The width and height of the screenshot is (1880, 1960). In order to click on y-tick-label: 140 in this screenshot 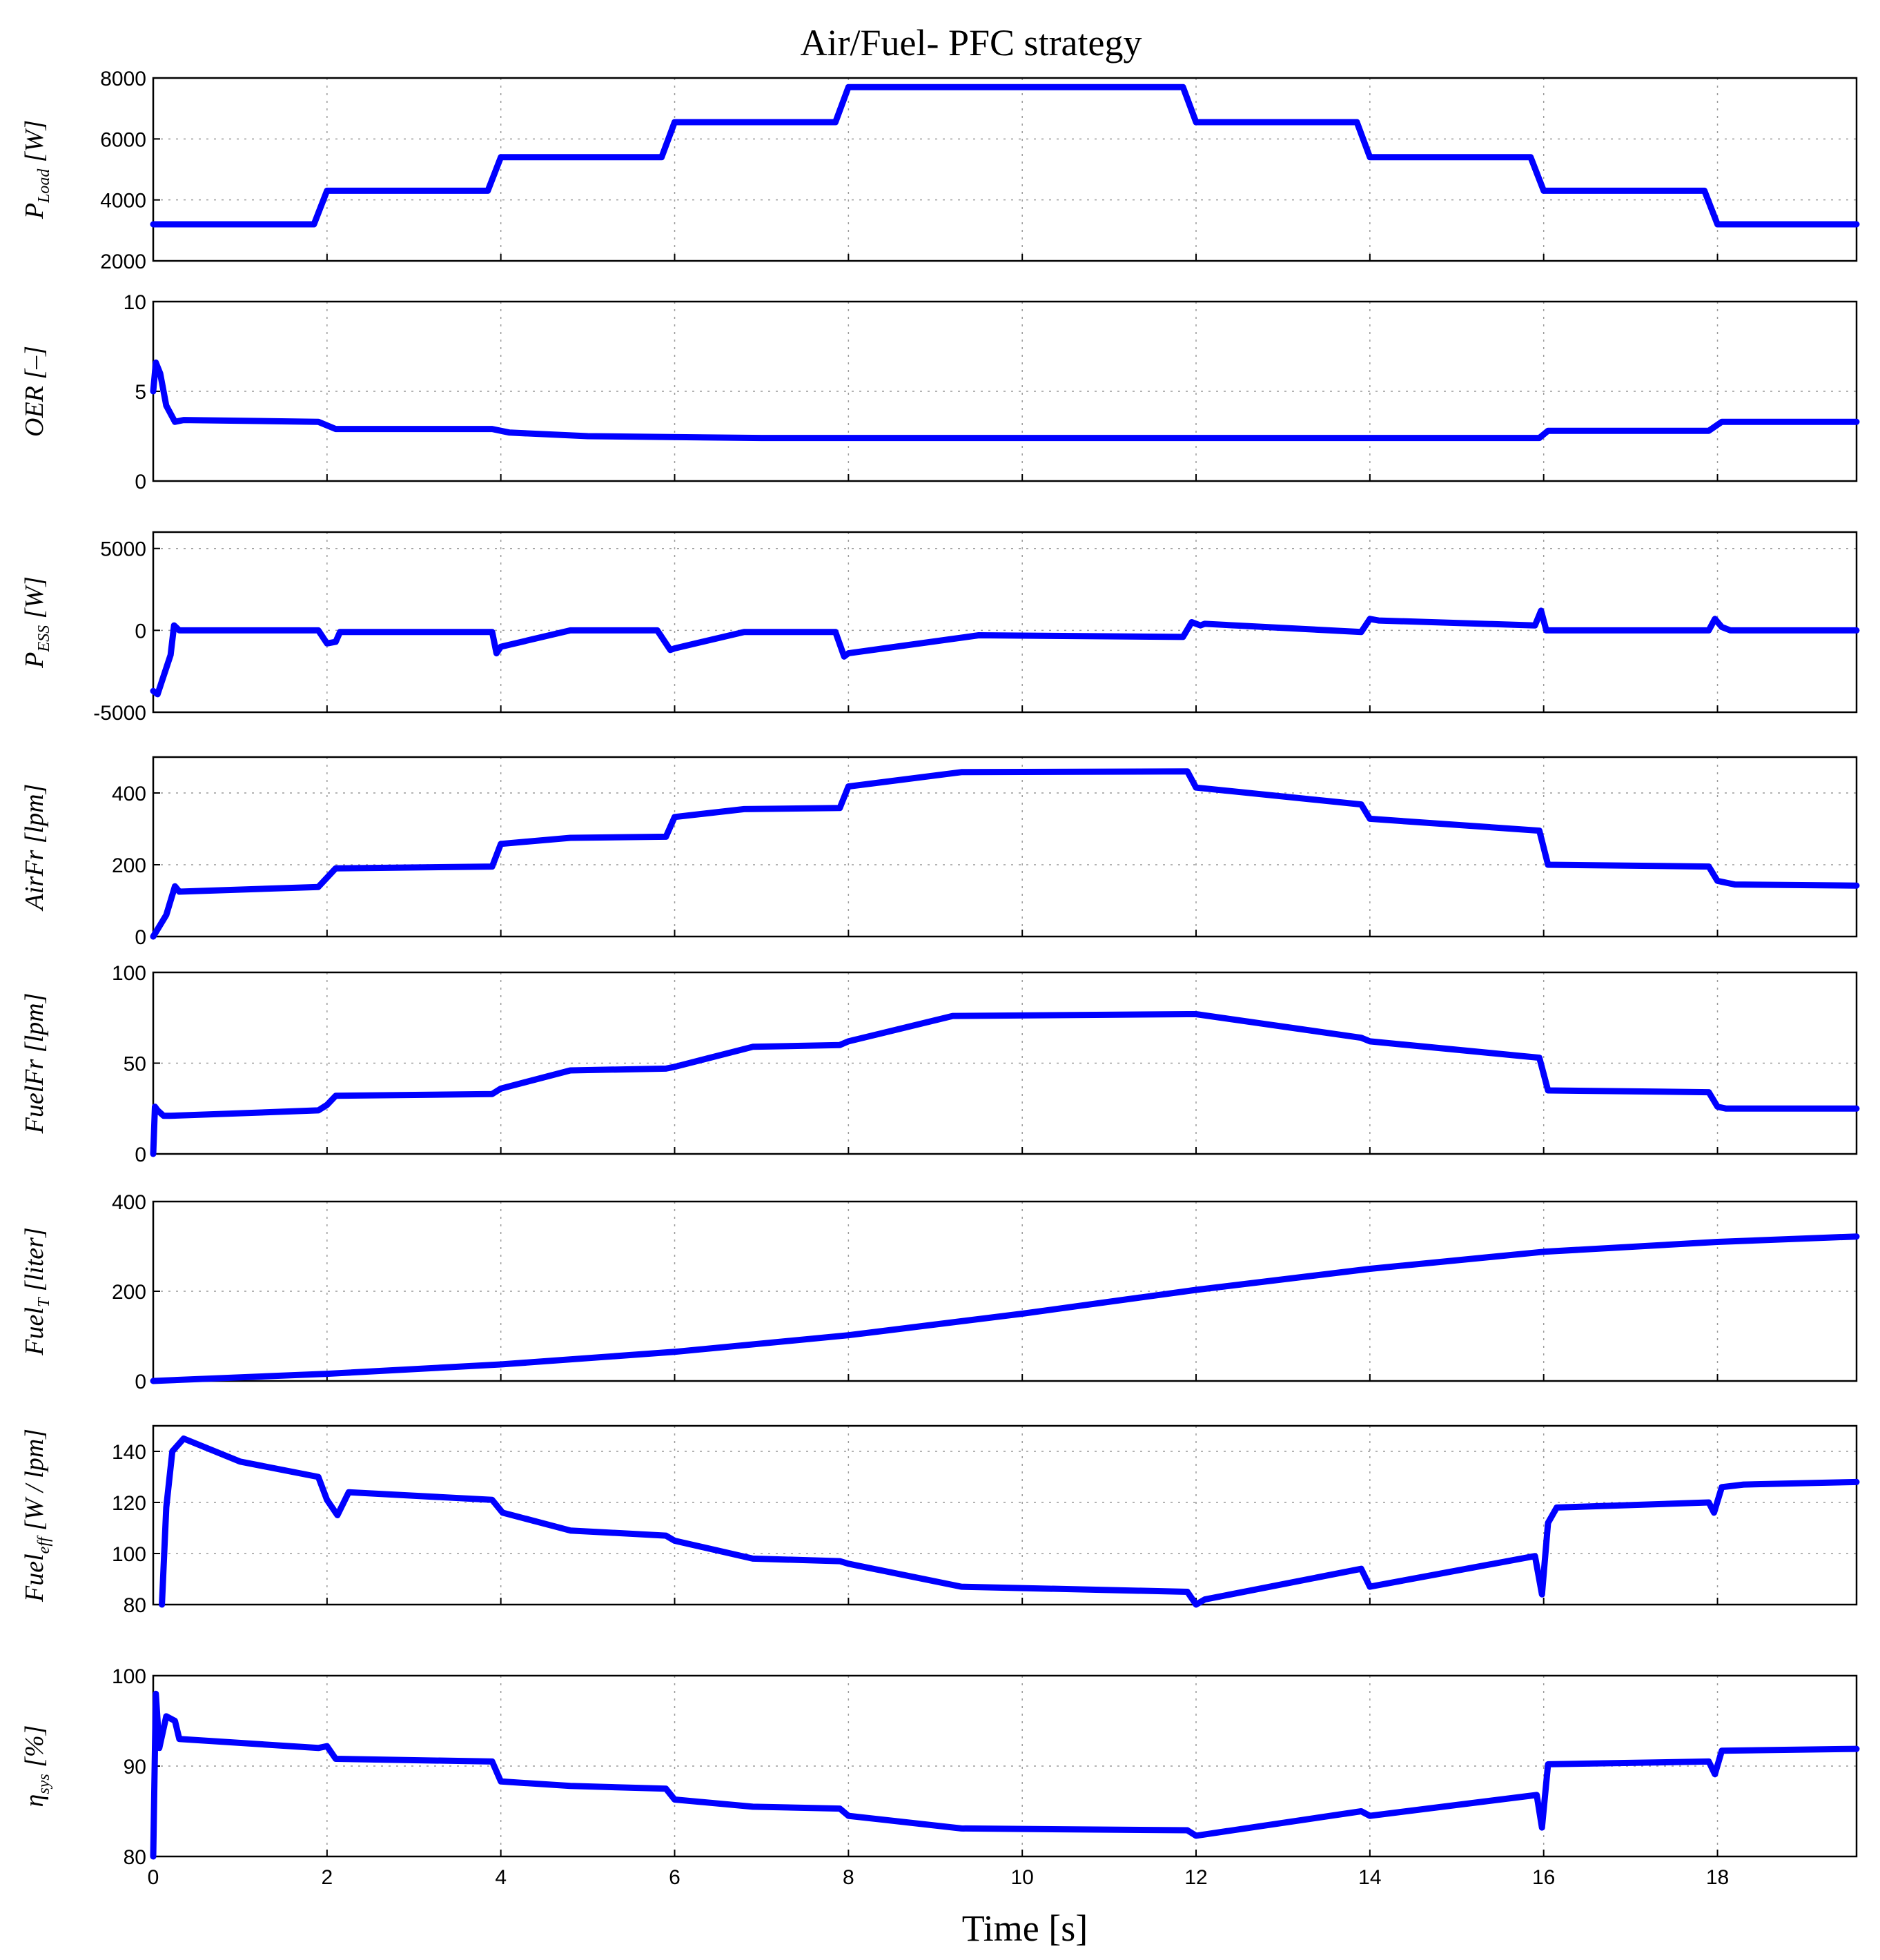, I will do `click(129, 1452)`.